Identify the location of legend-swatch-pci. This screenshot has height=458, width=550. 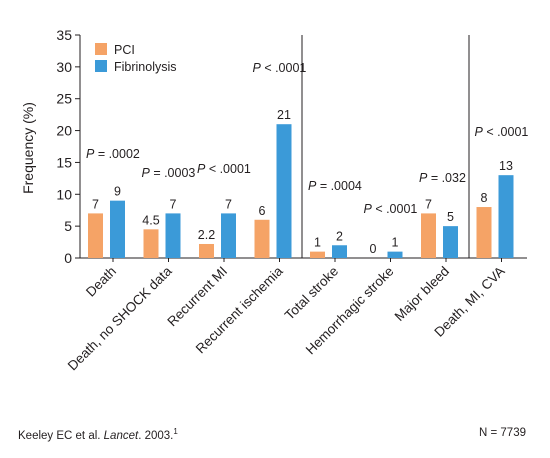
(101, 49).